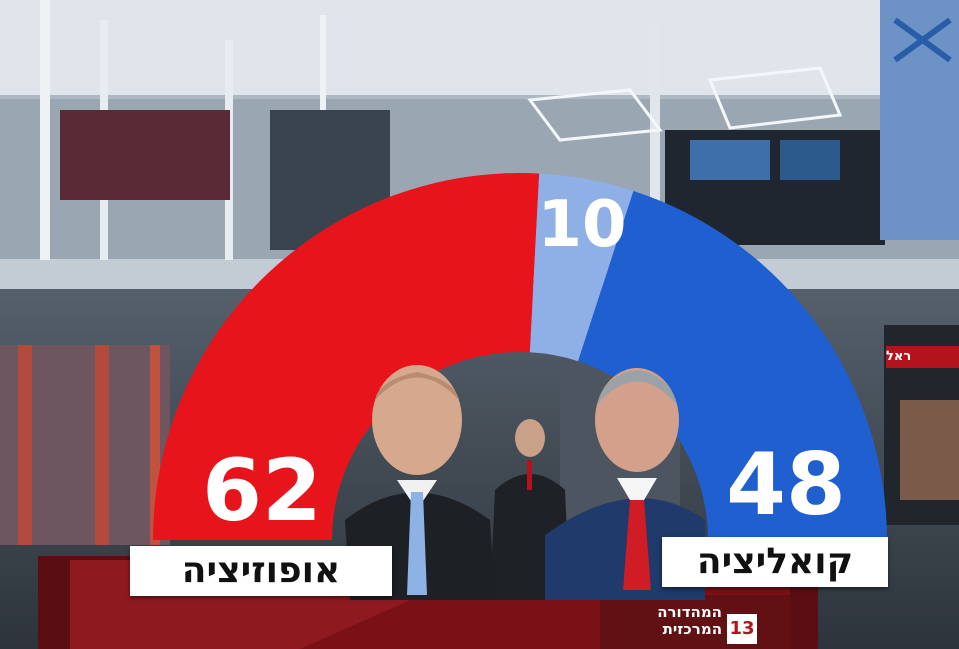  What do you see at coordinates (581, 225) in the screenshot?
I see `undecided-seat-count: 10` at bounding box center [581, 225].